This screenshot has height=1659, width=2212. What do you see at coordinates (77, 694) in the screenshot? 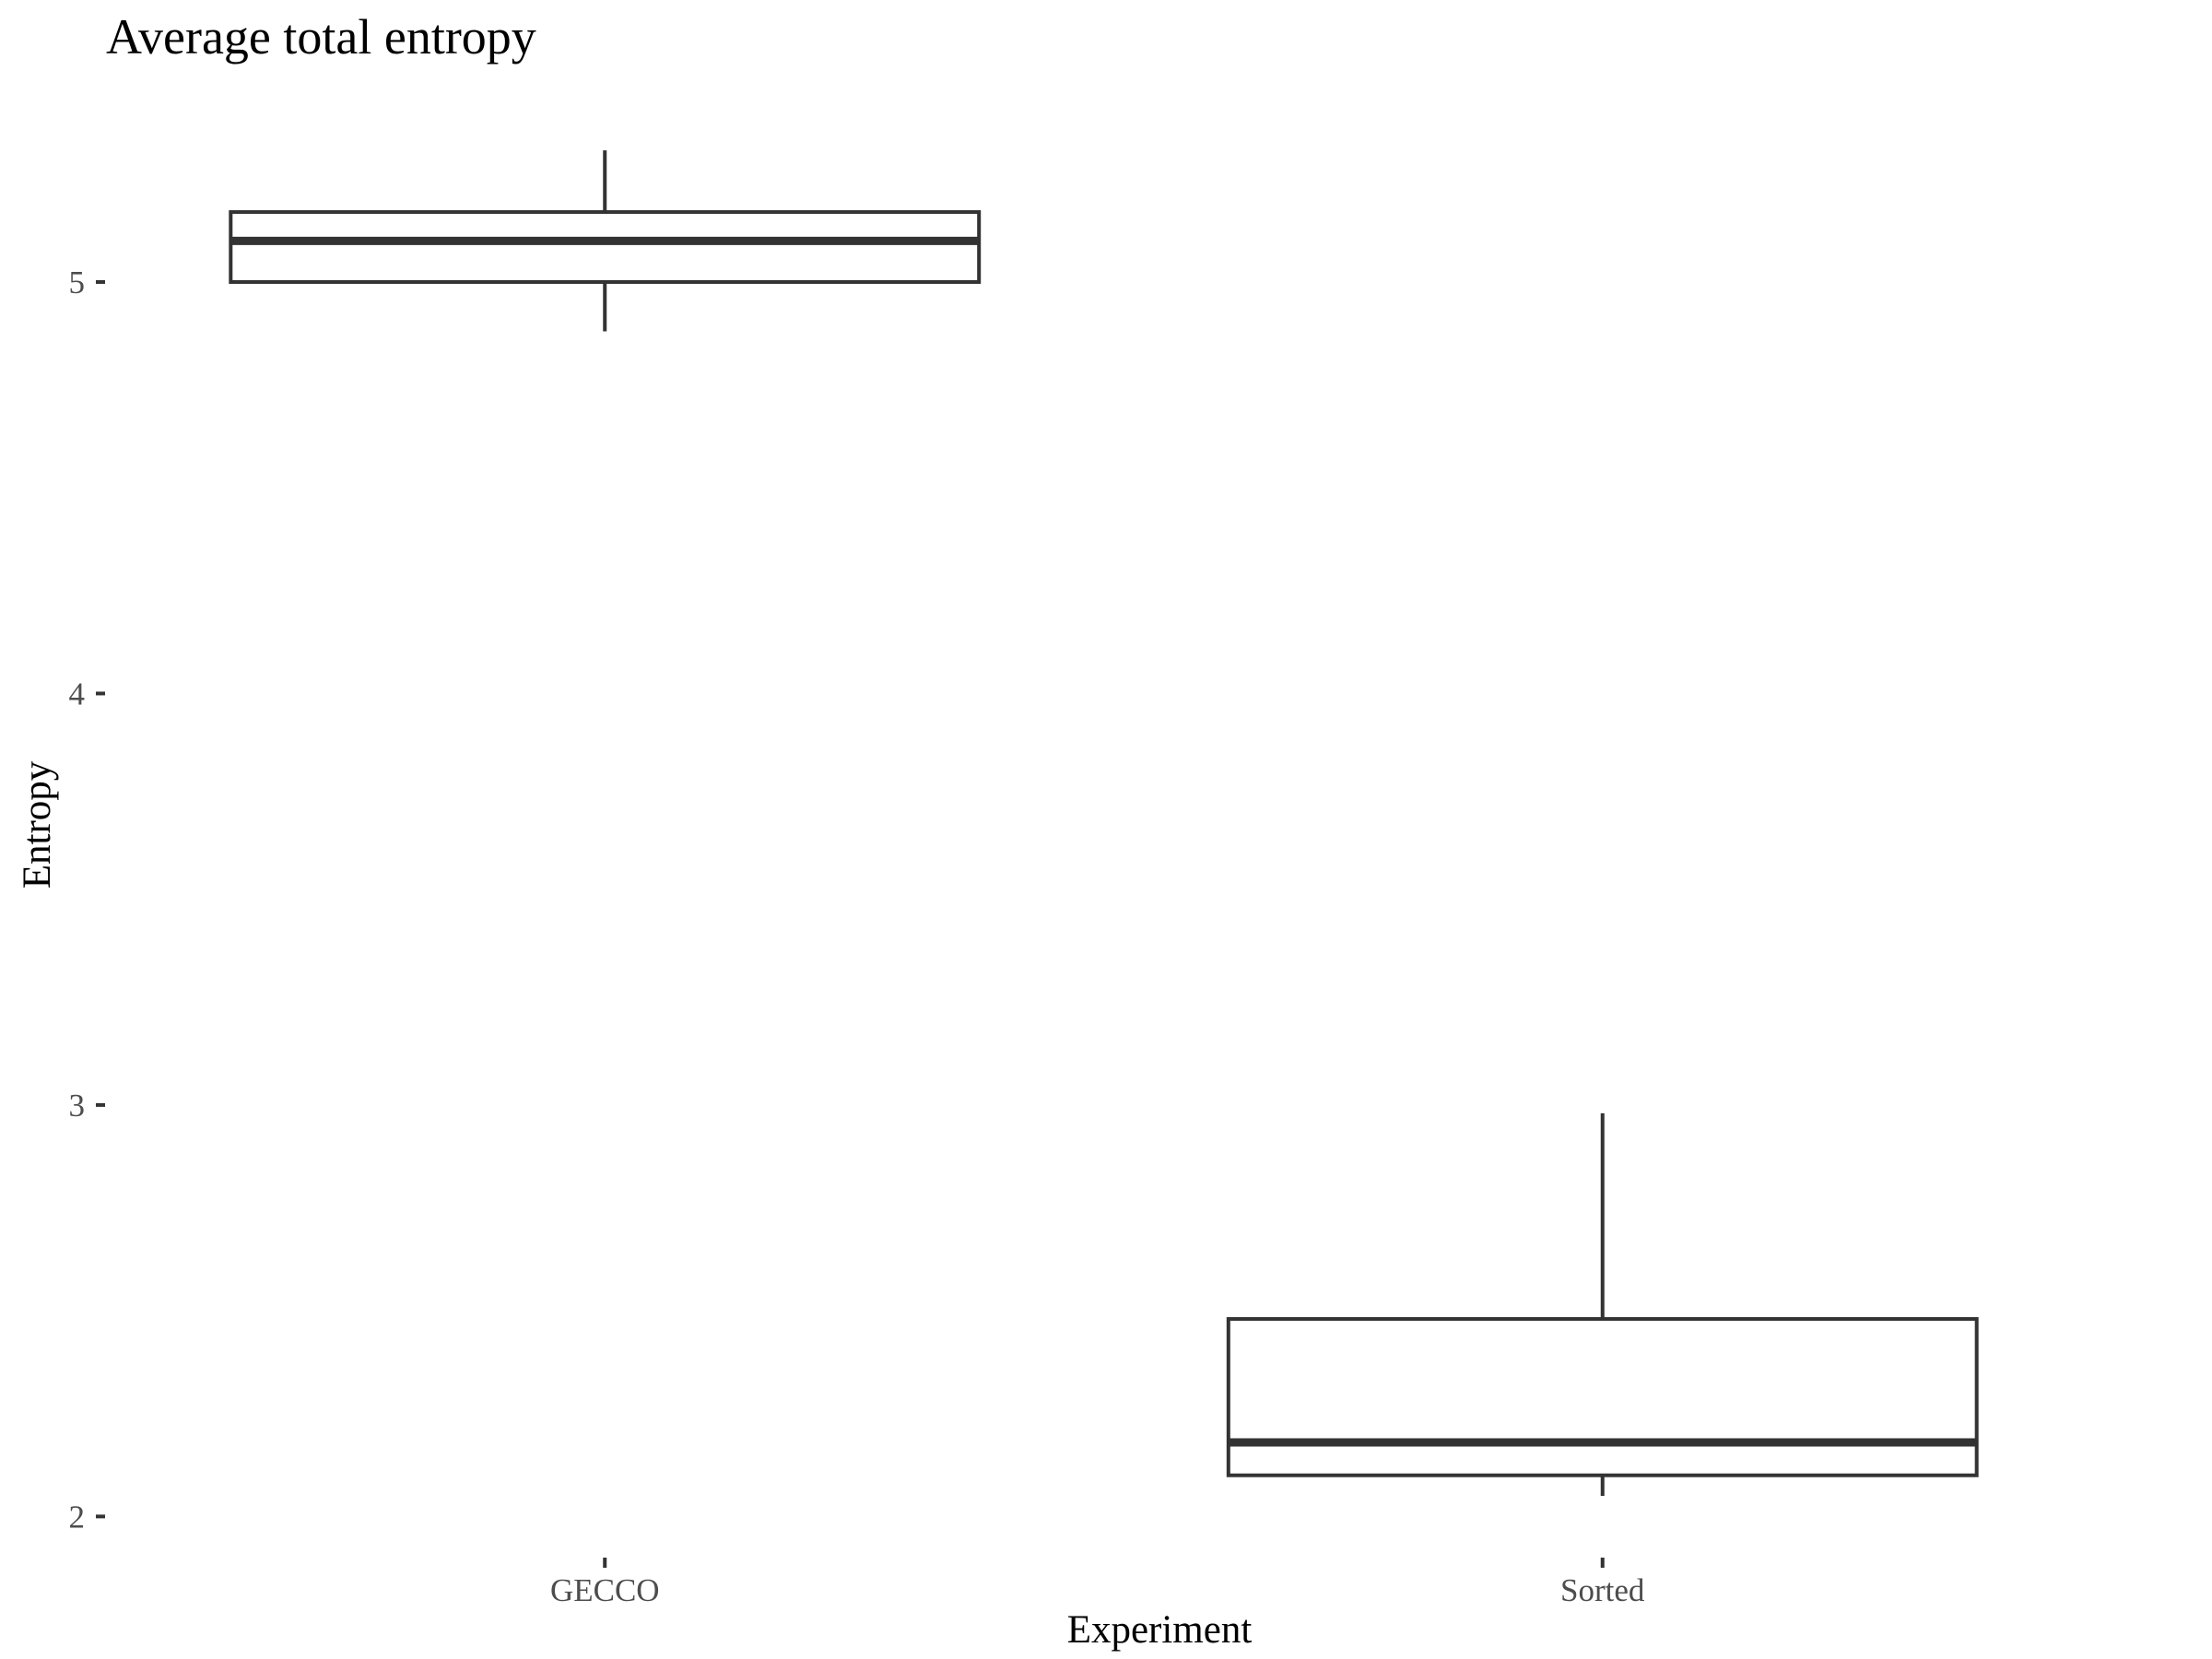
I see `y-tick-label: 4` at bounding box center [77, 694].